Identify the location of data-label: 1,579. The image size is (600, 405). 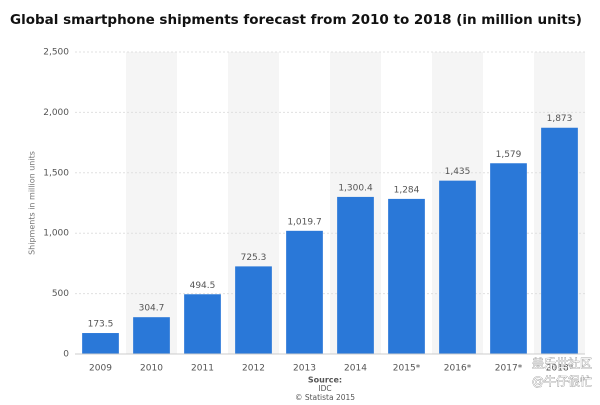
(509, 155).